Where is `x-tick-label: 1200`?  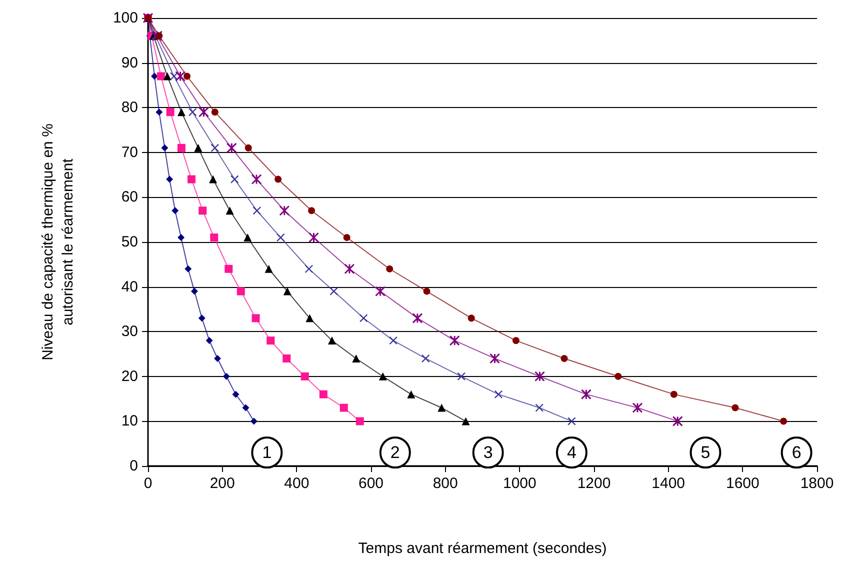
x-tick-label: 1200 is located at coordinates (594, 483).